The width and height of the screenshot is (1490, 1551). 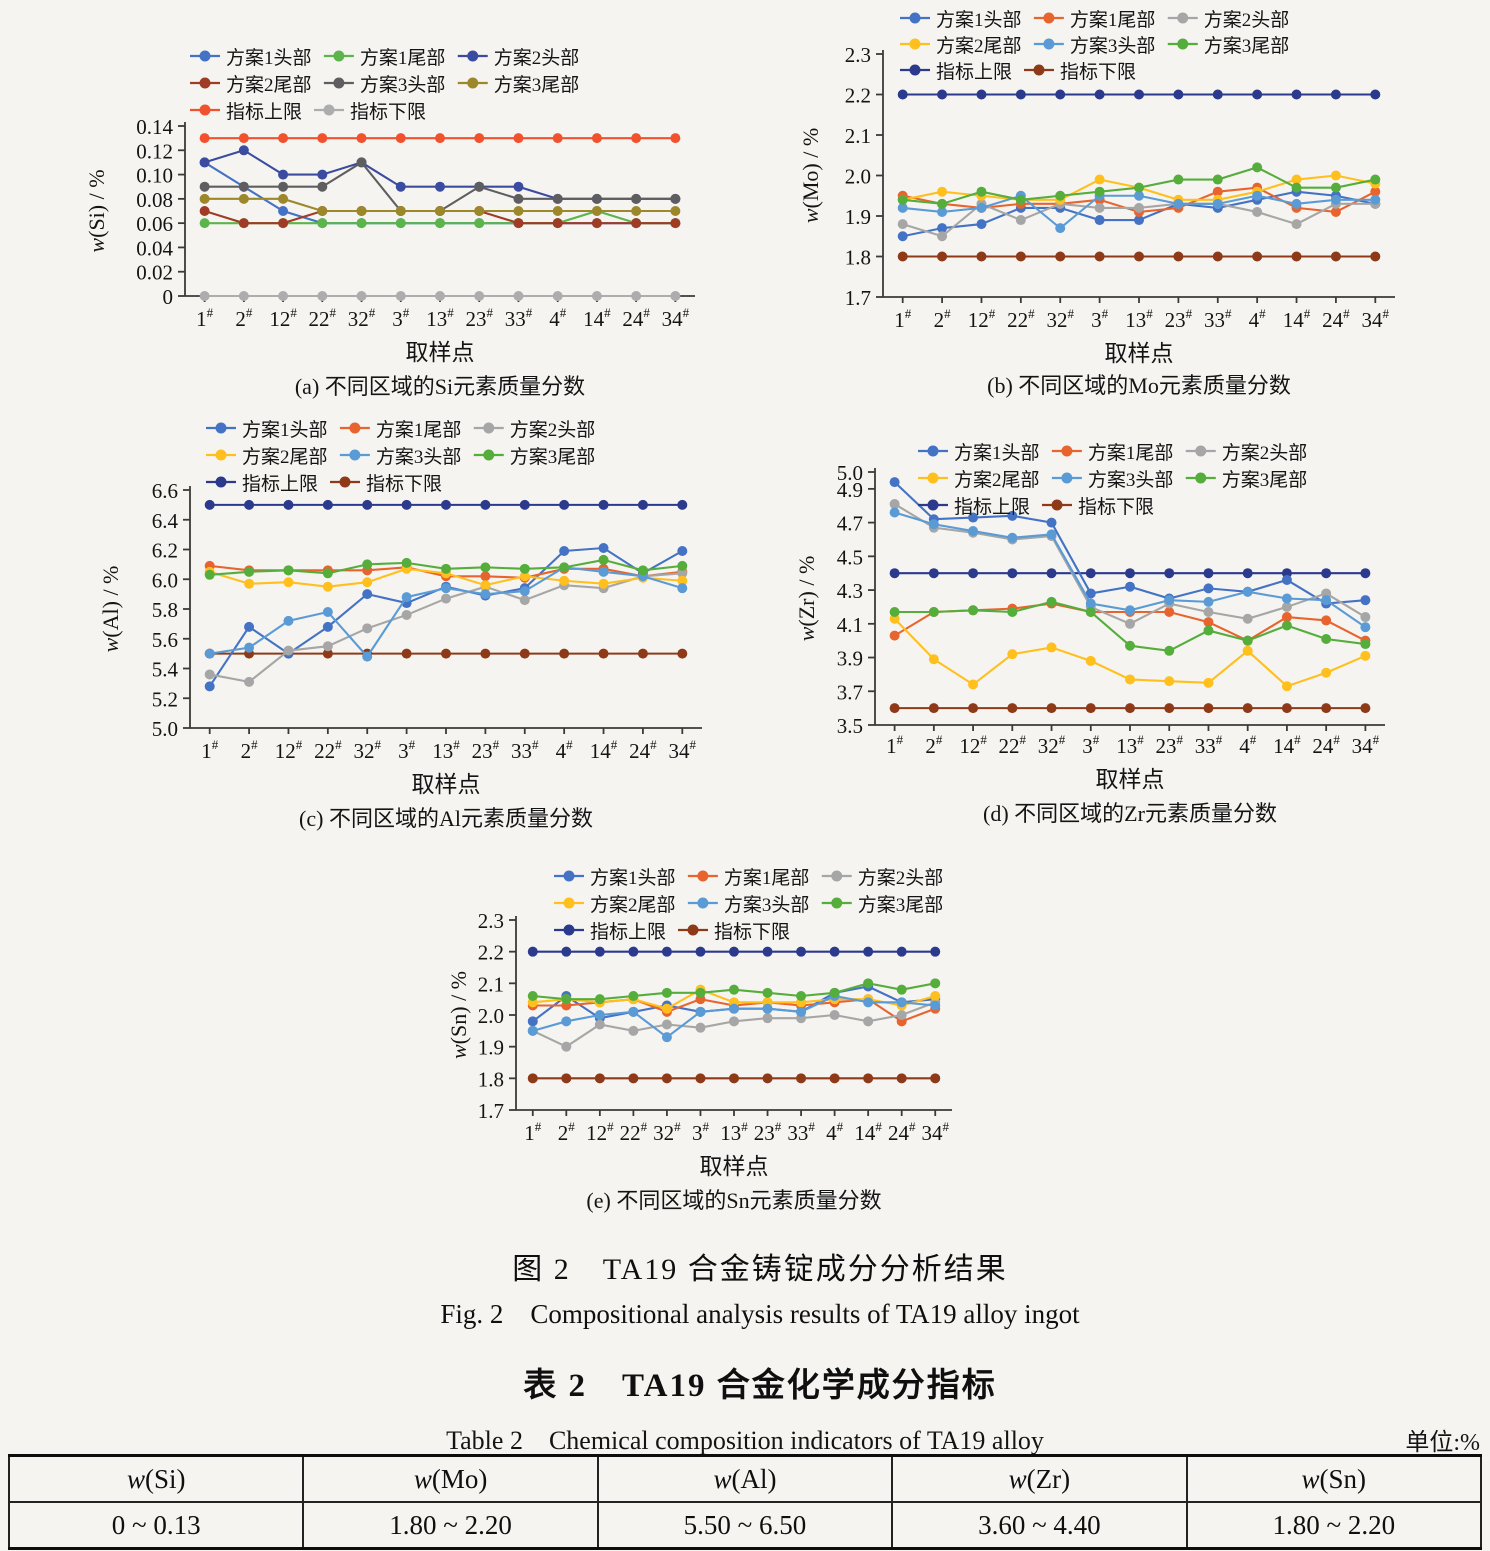 What do you see at coordinates (850, 524) in the screenshot?
I see `y-tick-label: 4.7` at bounding box center [850, 524].